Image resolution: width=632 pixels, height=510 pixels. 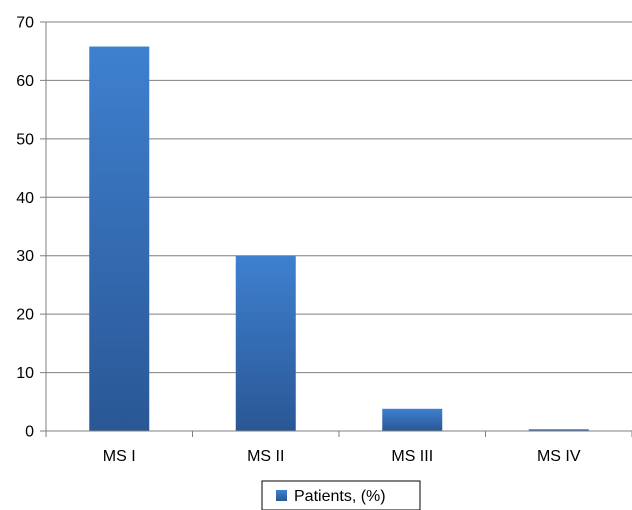 I want to click on legend: Patients, (%), so click(x=341, y=495).